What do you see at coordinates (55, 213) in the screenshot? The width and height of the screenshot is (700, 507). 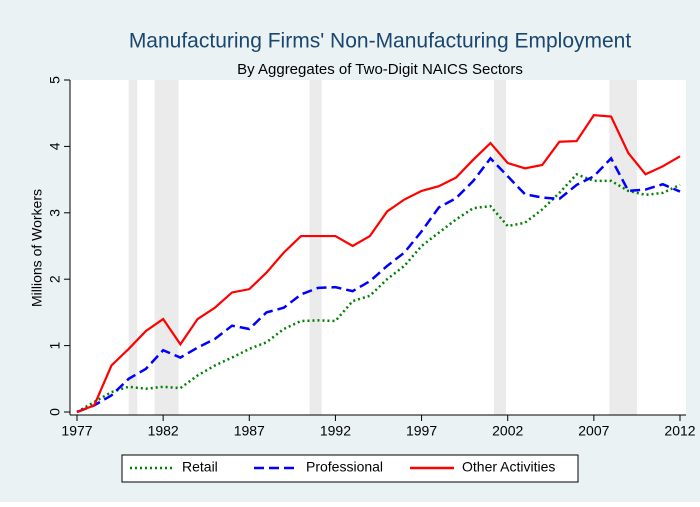 I see `y-tick-label: 3` at bounding box center [55, 213].